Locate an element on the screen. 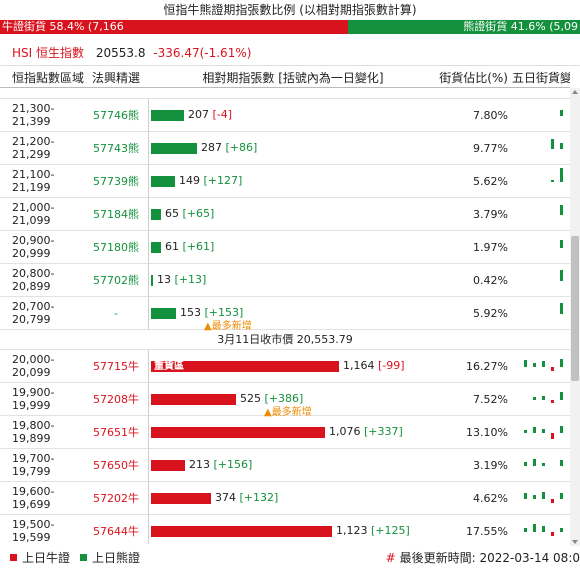 The width and height of the screenshot is (580, 572). warrant-code-link: 57650牛 is located at coordinates (116, 465).